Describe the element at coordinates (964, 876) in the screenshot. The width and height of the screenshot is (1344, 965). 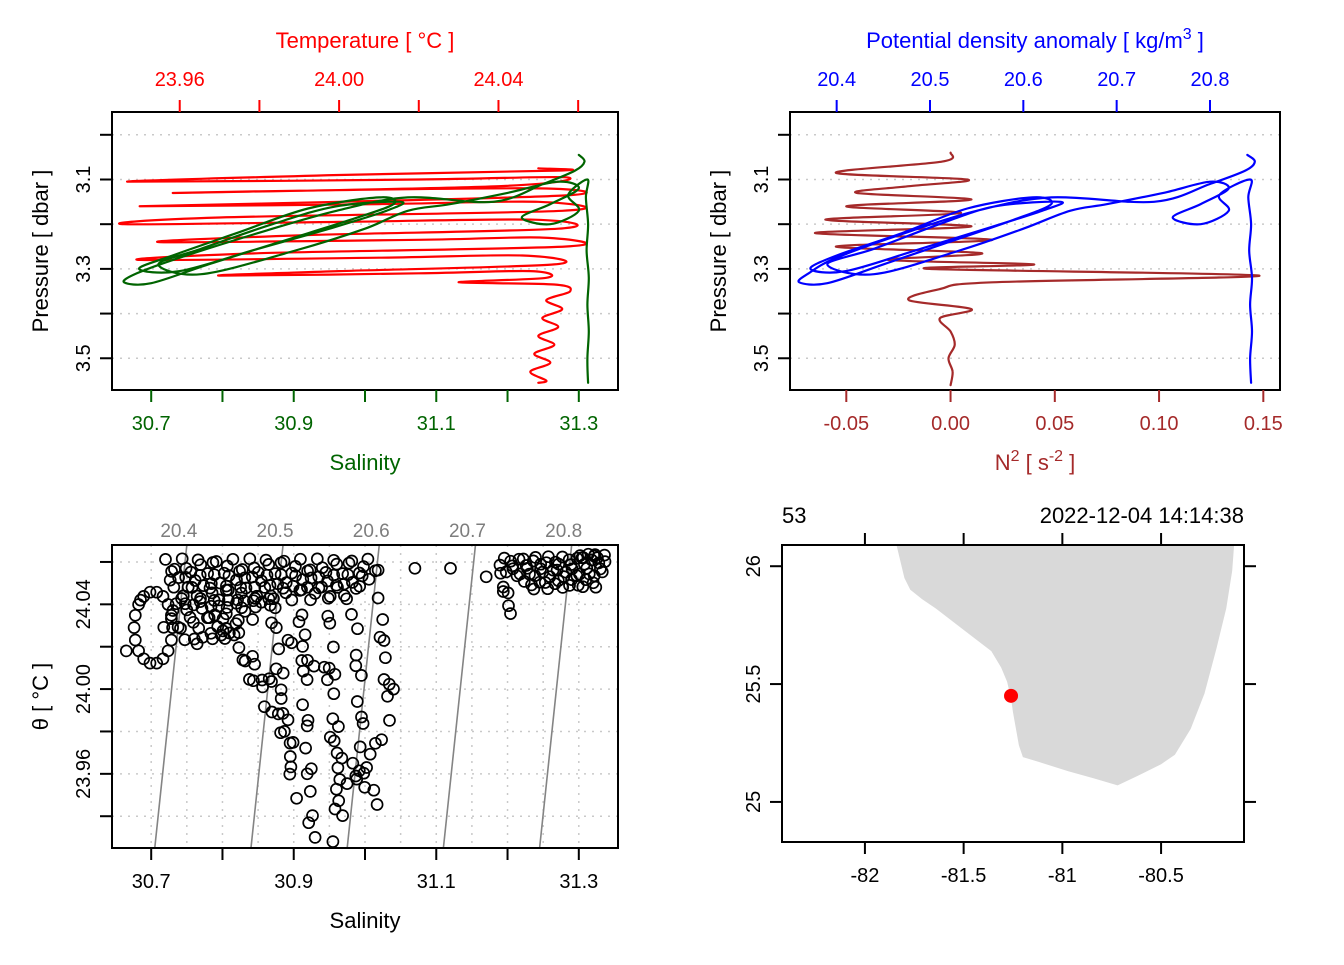
I see `longitude-axis-tick-label: -81.5` at that location.